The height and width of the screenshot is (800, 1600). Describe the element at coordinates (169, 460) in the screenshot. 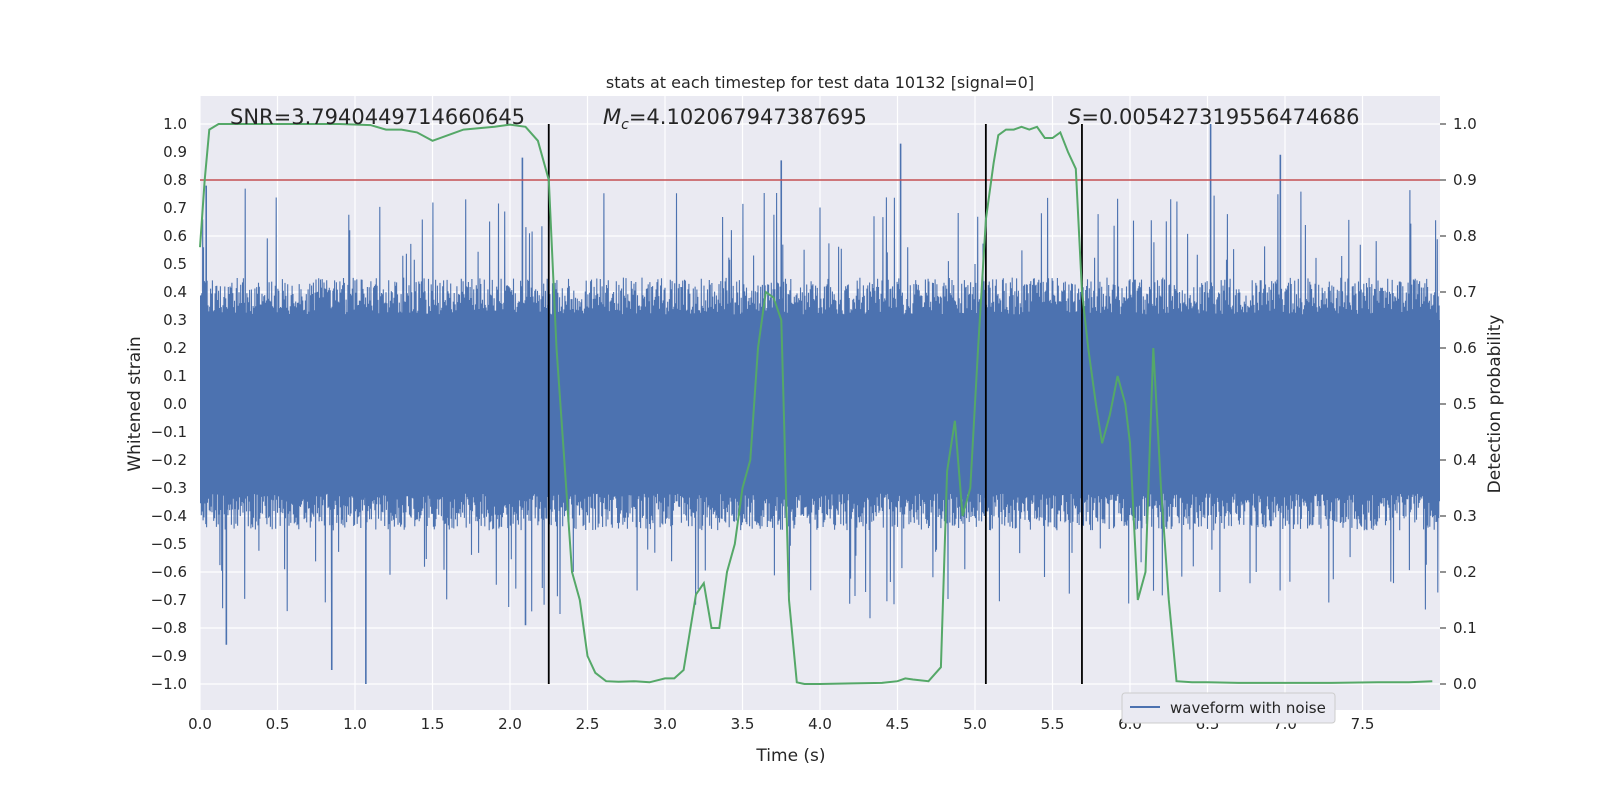

I see `y-left-tick-label: −0.2` at that location.